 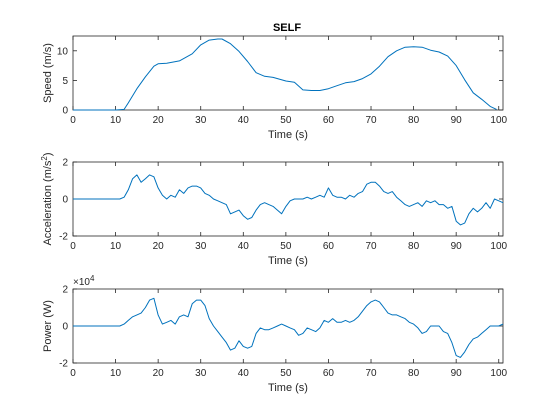 What do you see at coordinates (201, 120) in the screenshot?
I see `speed-x-tick-label: 30` at bounding box center [201, 120].